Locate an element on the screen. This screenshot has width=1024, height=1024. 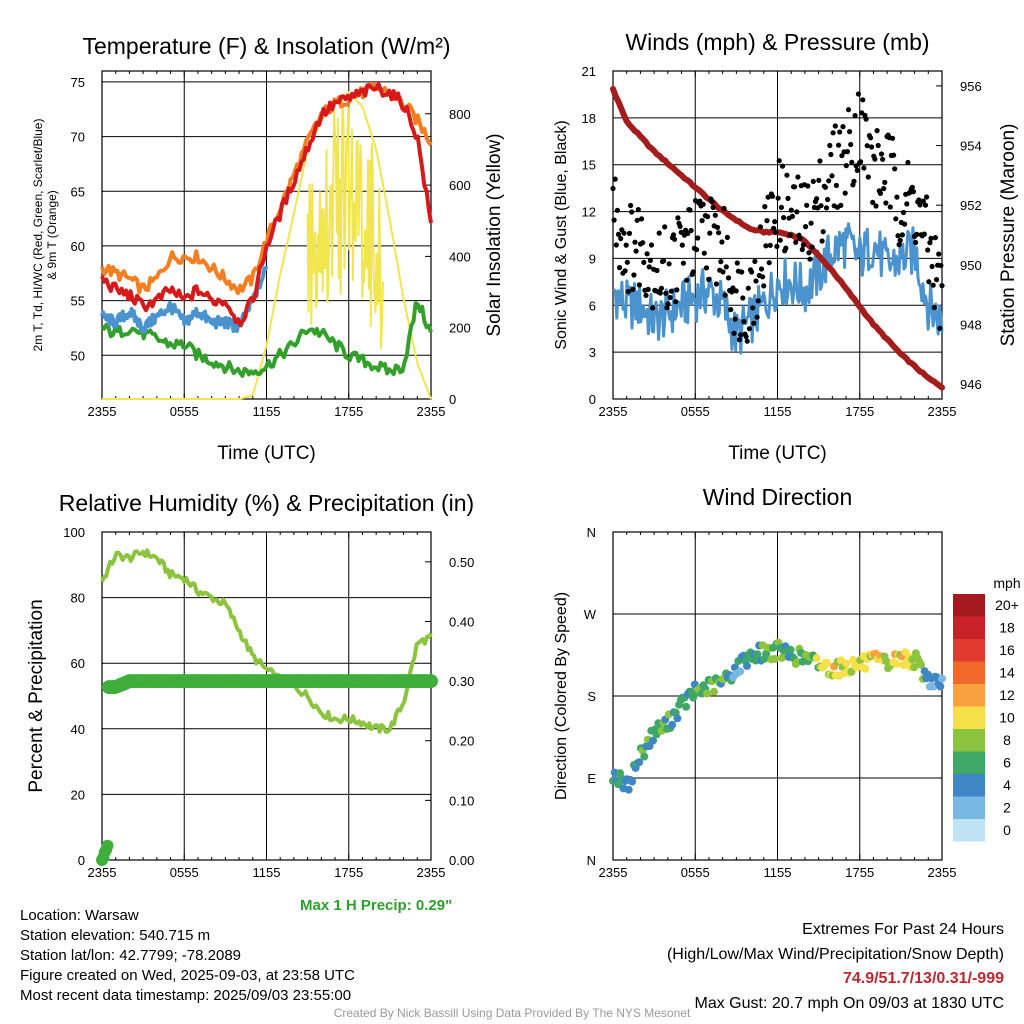
location-text: Location: Warsaw is located at coordinates (79, 915).